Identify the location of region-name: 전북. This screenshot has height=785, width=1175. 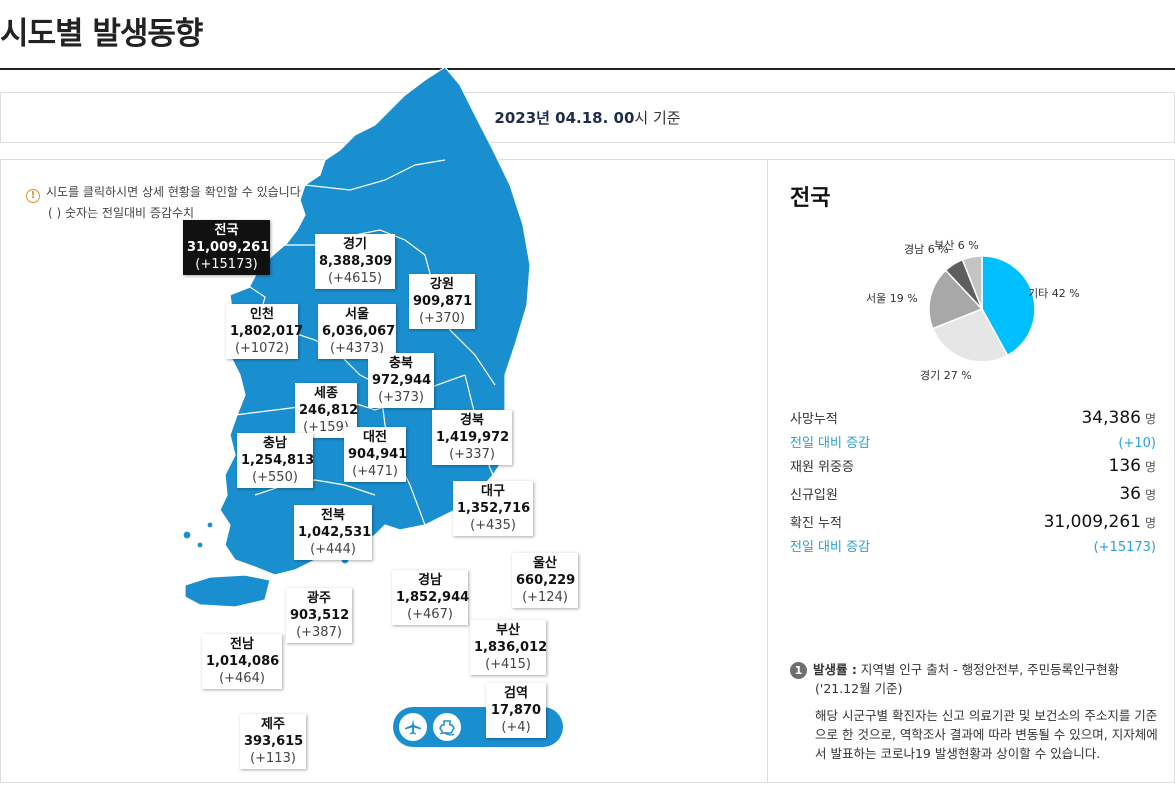
(333, 515).